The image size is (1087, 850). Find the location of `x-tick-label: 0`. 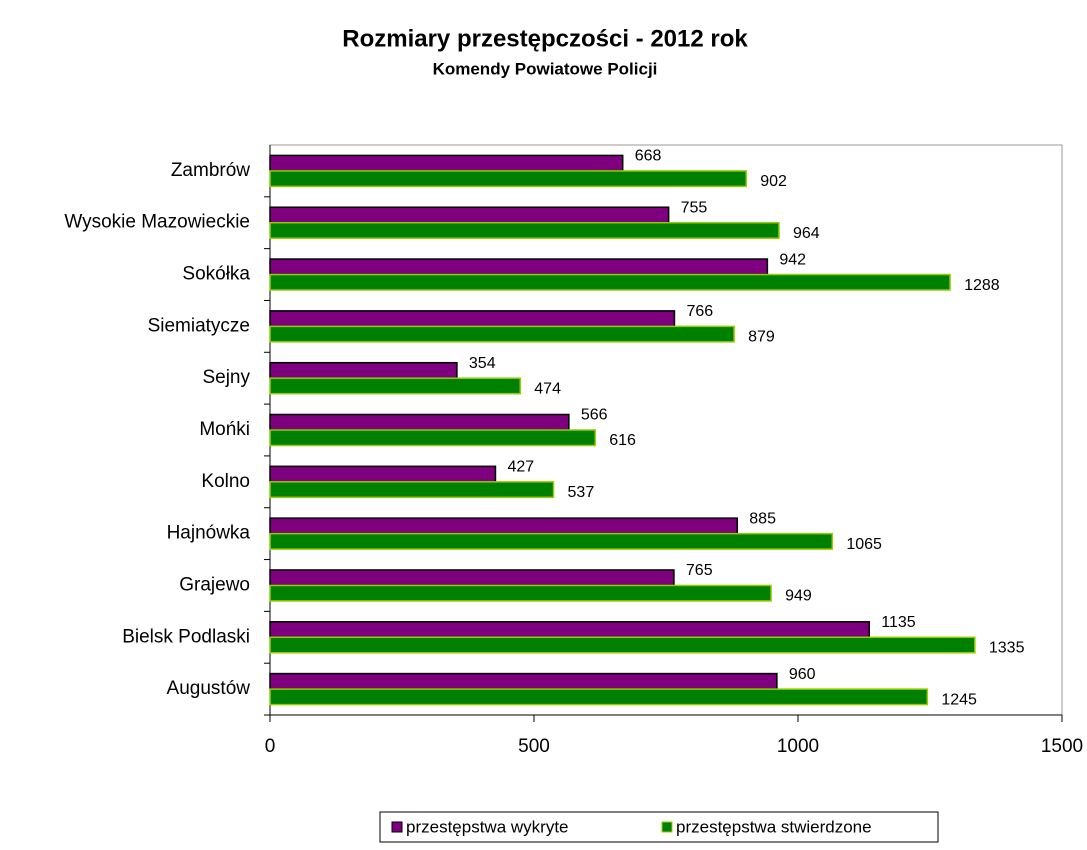

x-tick-label: 0 is located at coordinates (270, 746).